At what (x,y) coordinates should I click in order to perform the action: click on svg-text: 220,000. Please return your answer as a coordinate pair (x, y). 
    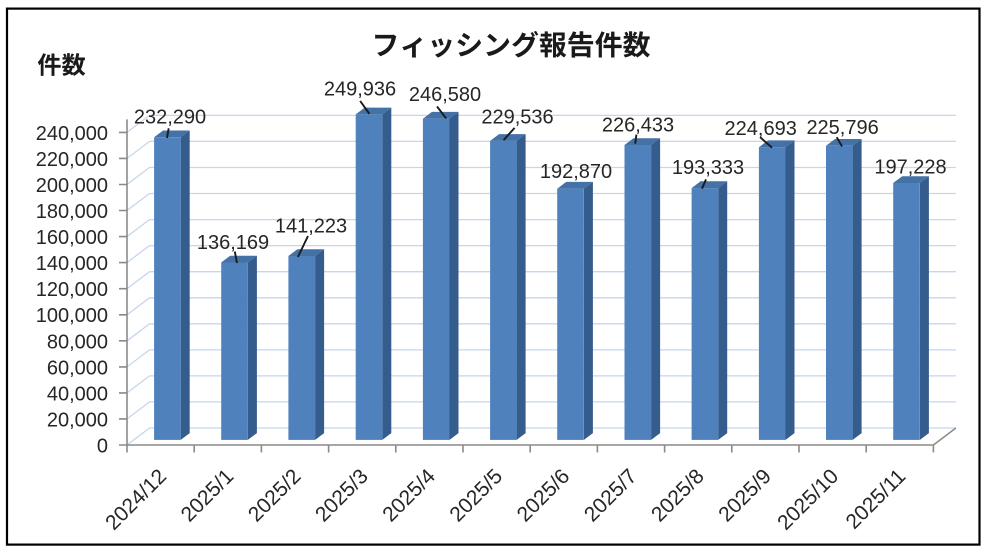
    Looking at the image, I should click on (72, 160).